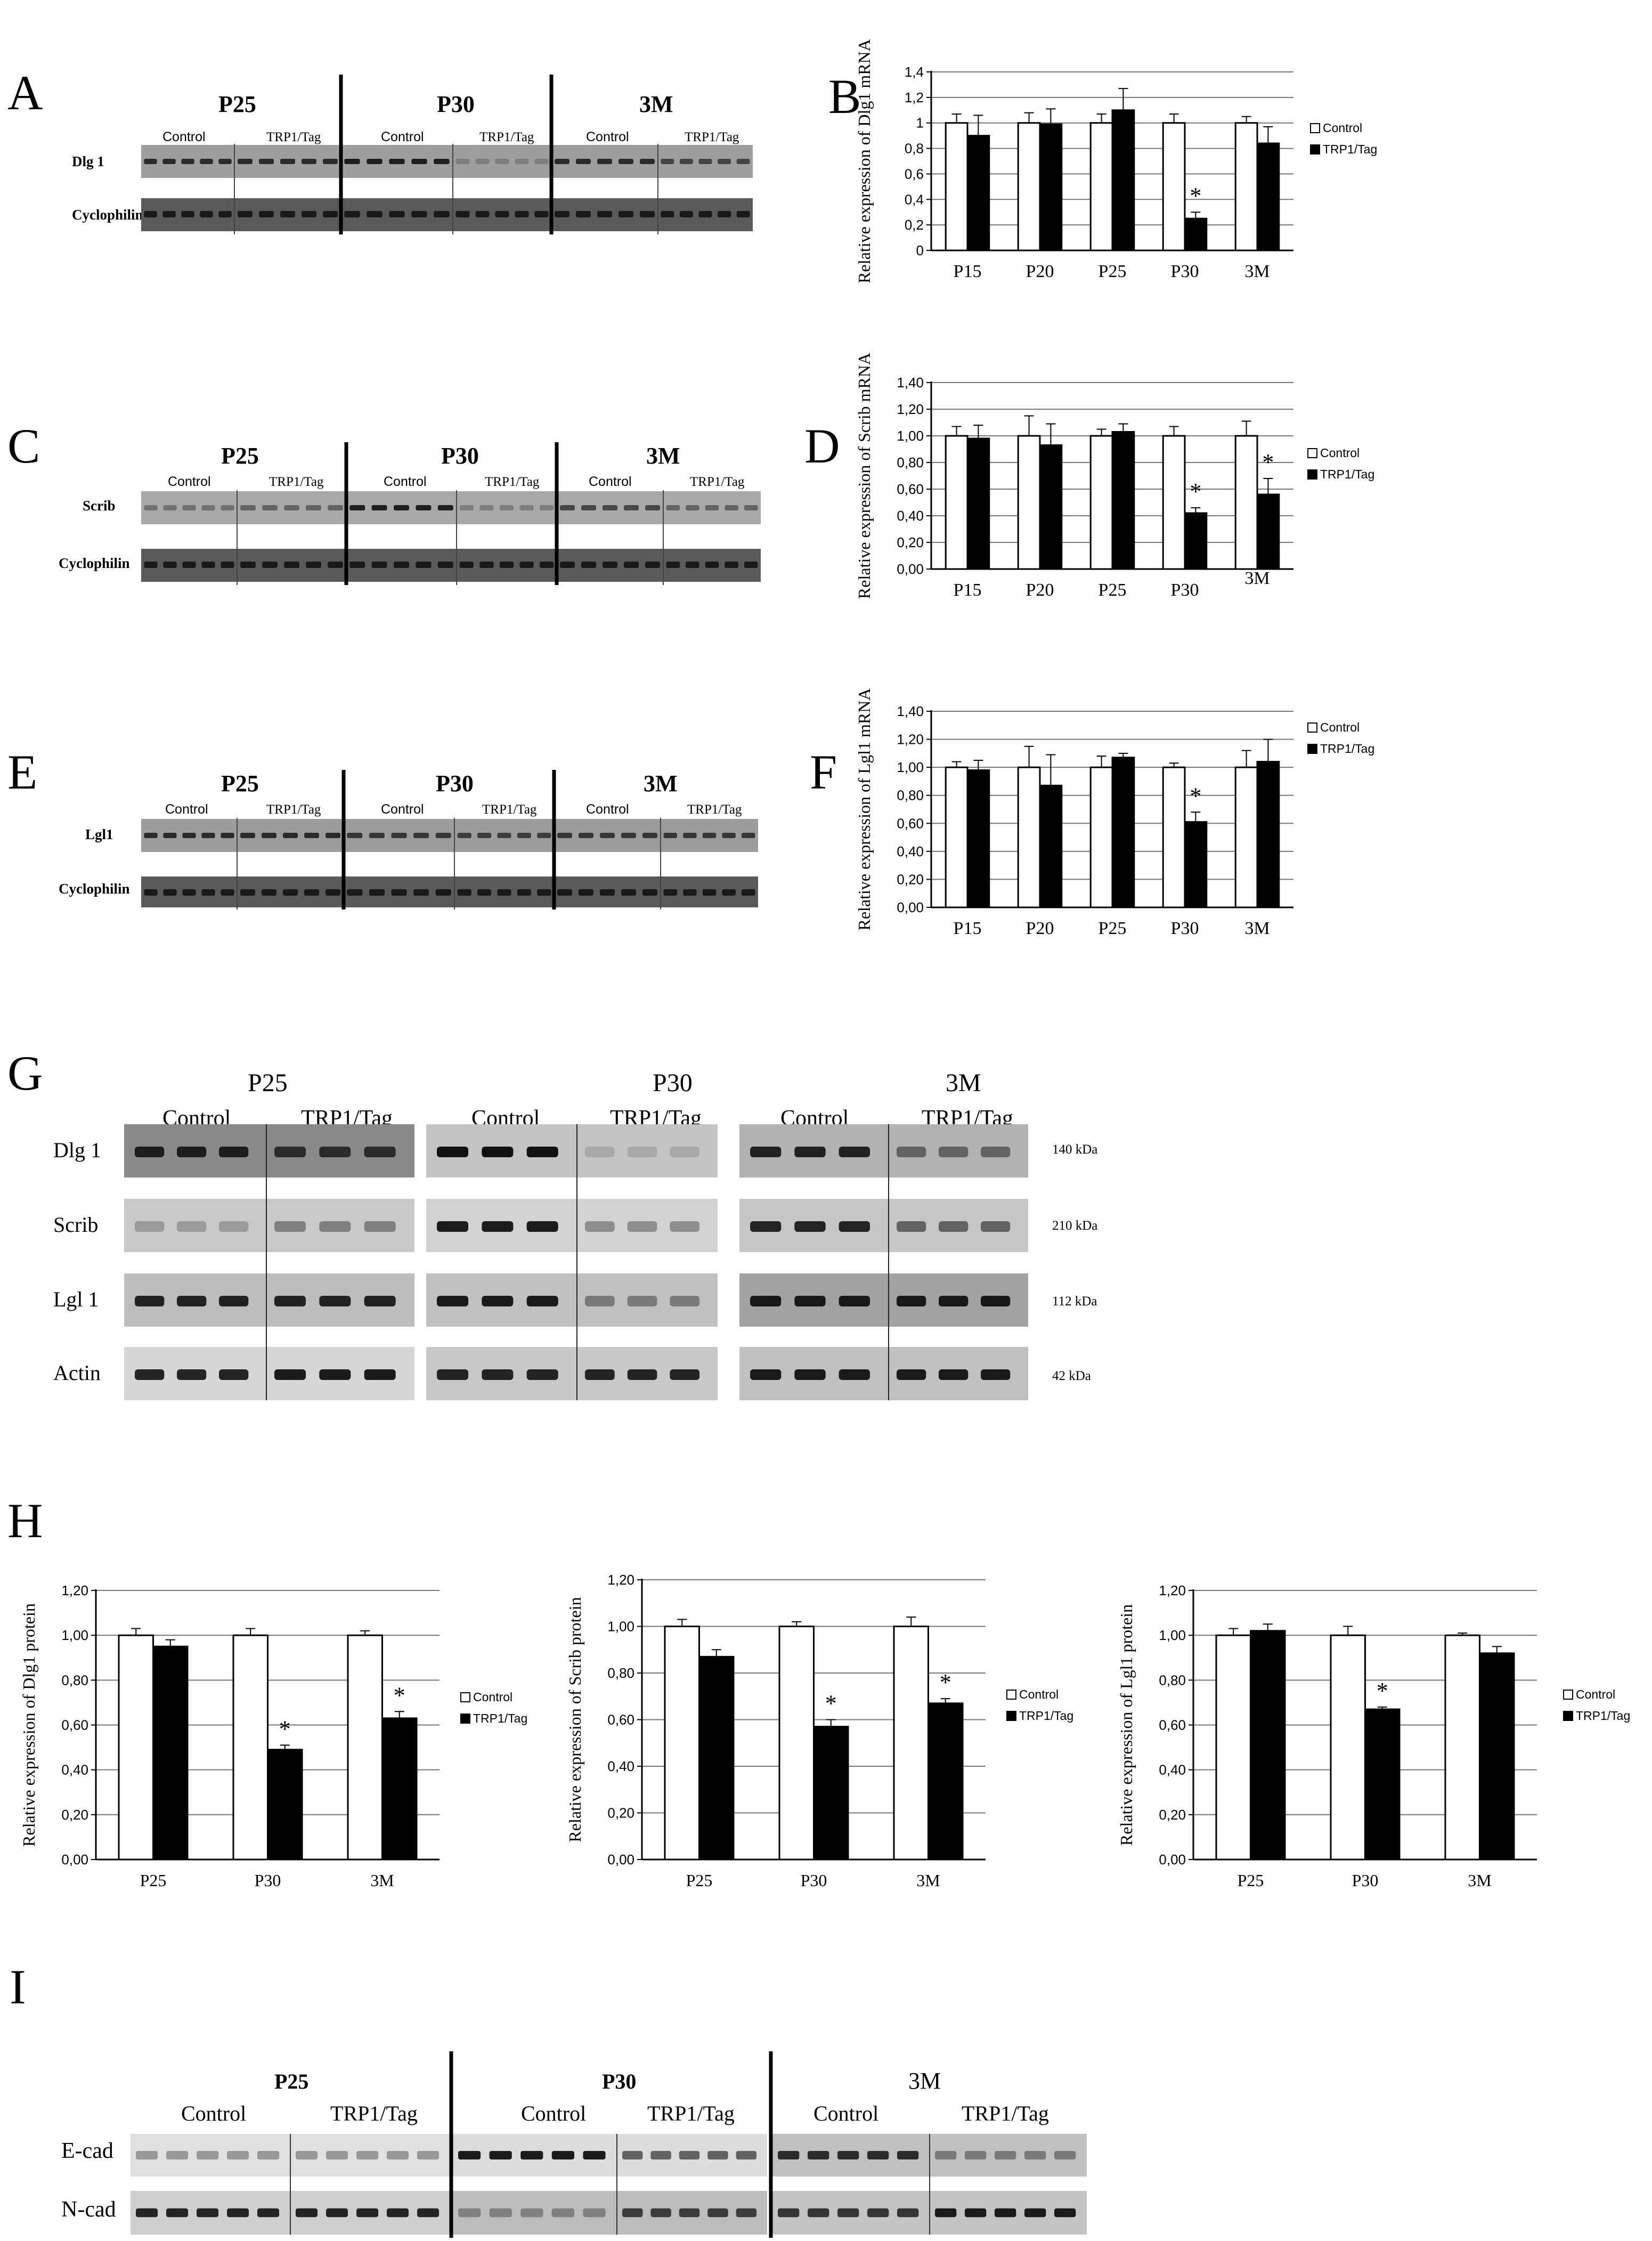 The image size is (1652, 2241). Describe the element at coordinates (883, 1300) in the screenshot. I see `blot-strip` at that location.